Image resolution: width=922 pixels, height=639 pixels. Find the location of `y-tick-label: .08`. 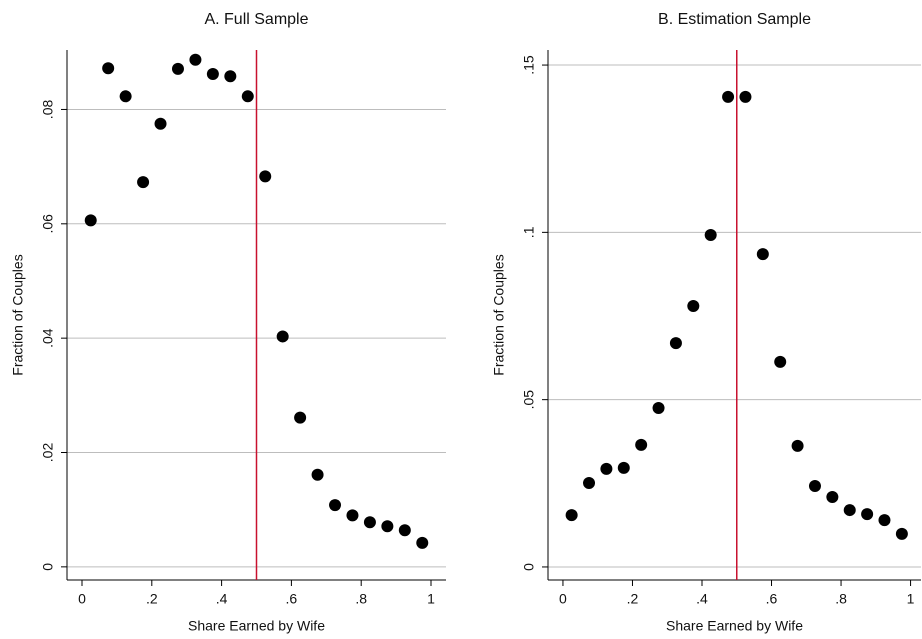

y-tick-label: .08 is located at coordinates (48, 110).